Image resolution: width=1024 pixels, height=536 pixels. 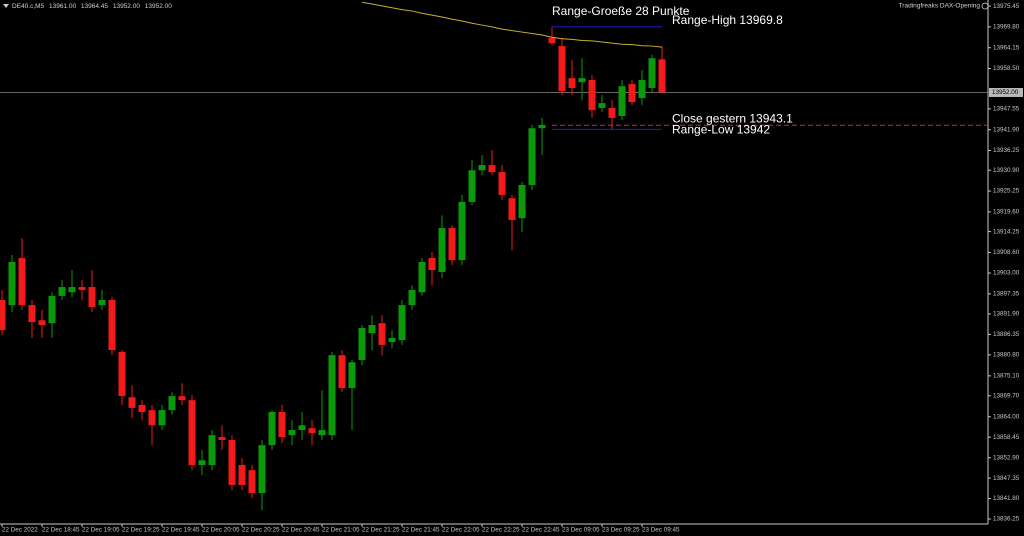 What do you see at coordinates (1006, 129) in the screenshot?
I see `y-tick-label: 13941.90` at bounding box center [1006, 129].